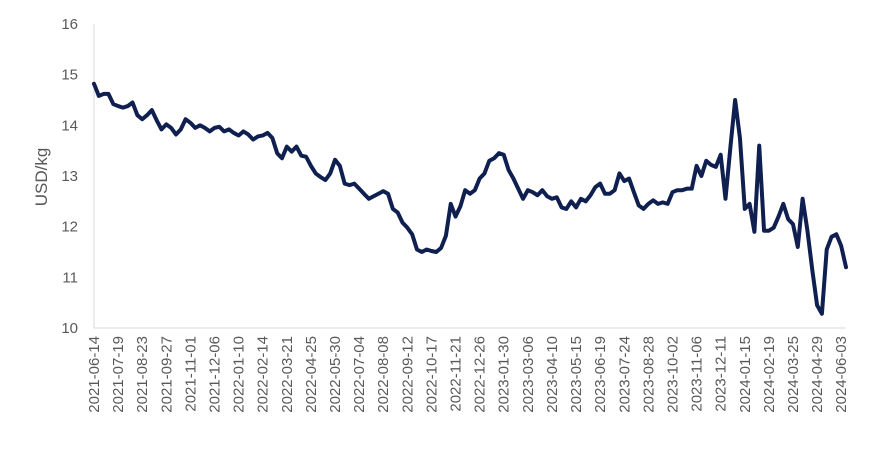 This screenshot has height=450, width=870. I want to click on x-tick-label: 2022-01-10, so click(239, 374).